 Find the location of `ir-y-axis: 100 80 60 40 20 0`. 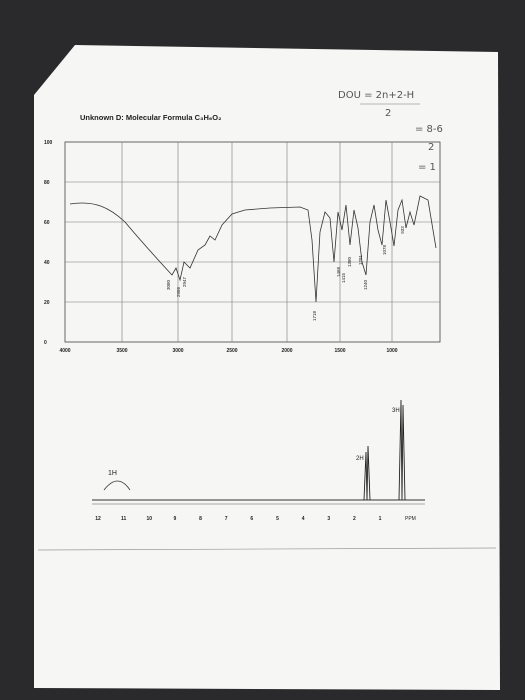

ir-y-axis: 100 80 60 40 20 0 is located at coordinates (48, 243).